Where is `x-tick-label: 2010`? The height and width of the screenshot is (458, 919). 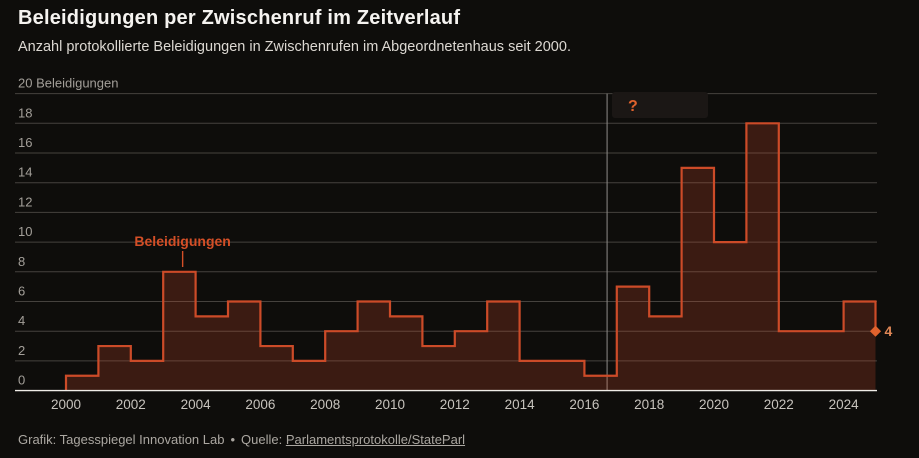 x-tick-label: 2010 is located at coordinates (390, 404).